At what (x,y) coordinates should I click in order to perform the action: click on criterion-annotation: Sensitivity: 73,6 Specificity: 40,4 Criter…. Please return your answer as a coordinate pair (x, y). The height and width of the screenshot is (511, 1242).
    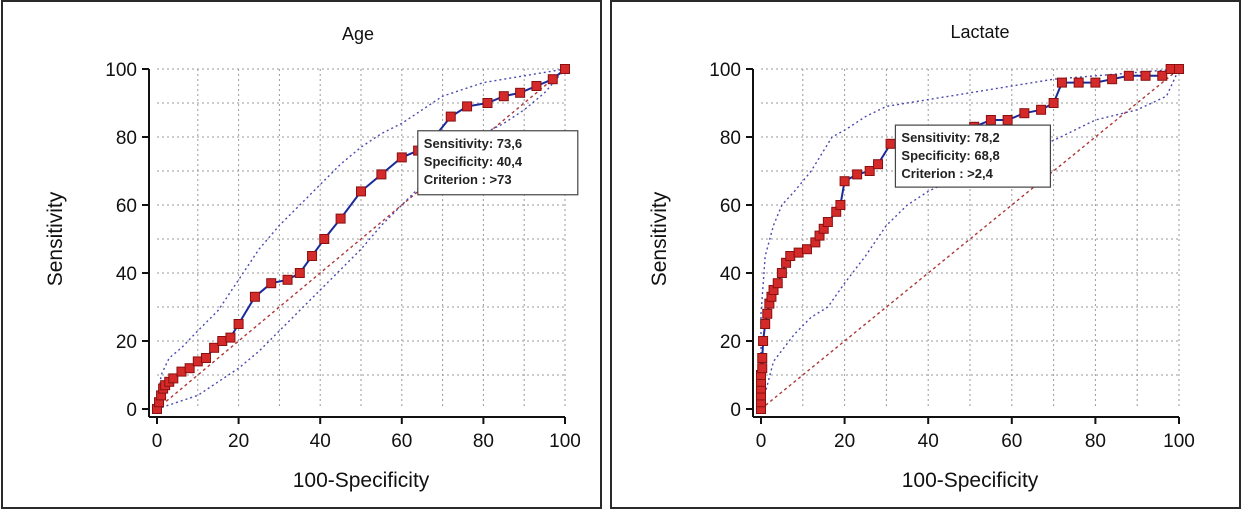
    Looking at the image, I should click on (498, 163).